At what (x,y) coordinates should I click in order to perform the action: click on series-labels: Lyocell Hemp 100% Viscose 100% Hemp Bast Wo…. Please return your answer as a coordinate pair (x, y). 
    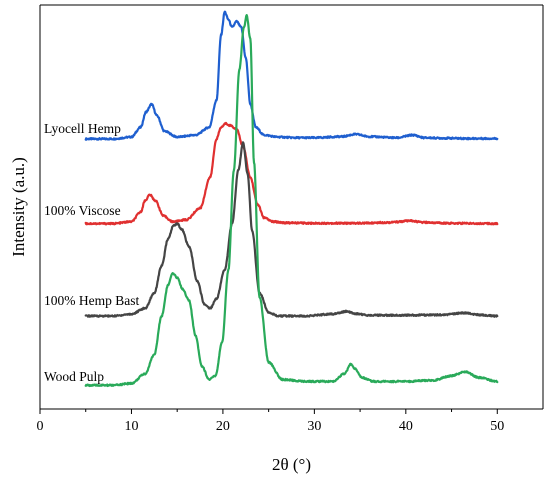
    Looking at the image, I should click on (91, 252).